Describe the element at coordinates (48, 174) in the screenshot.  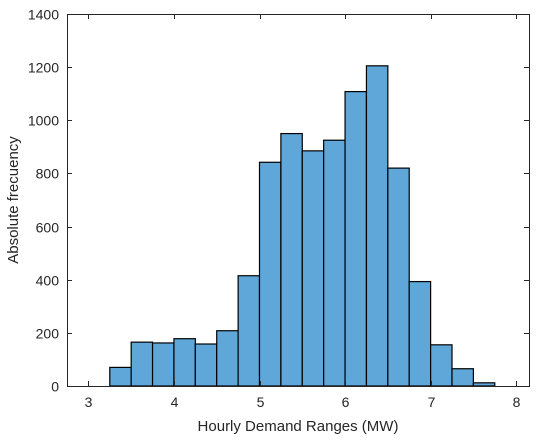
I see `y-tick-label-4: 800` at that location.